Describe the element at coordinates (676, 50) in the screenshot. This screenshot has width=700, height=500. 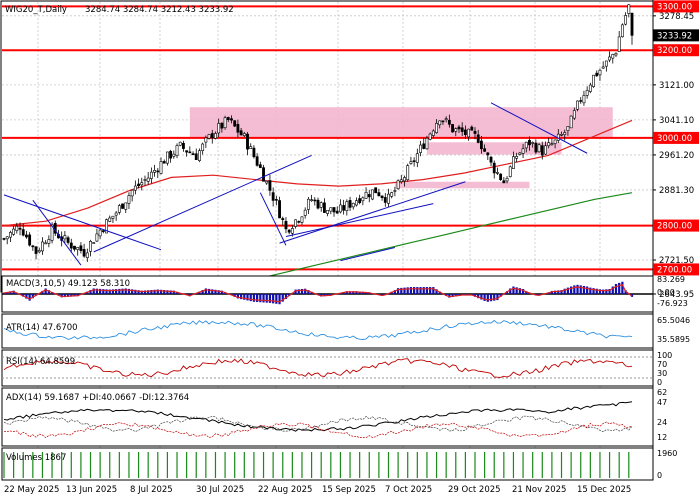
I see `level-label-bg` at that location.